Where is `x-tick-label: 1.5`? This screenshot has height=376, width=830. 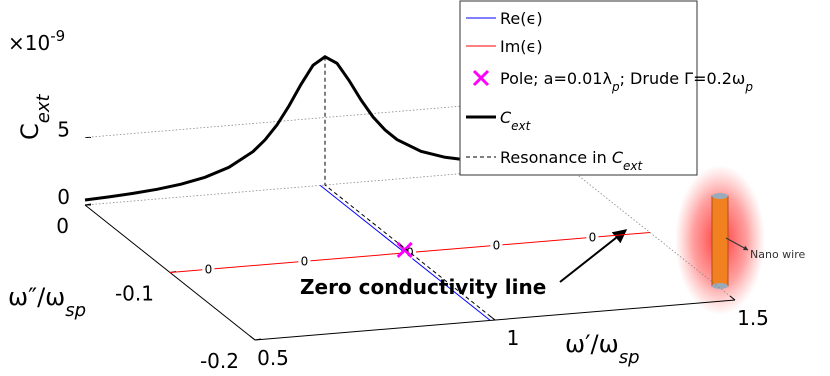 x-tick-label: 1.5 is located at coordinates (753, 318).